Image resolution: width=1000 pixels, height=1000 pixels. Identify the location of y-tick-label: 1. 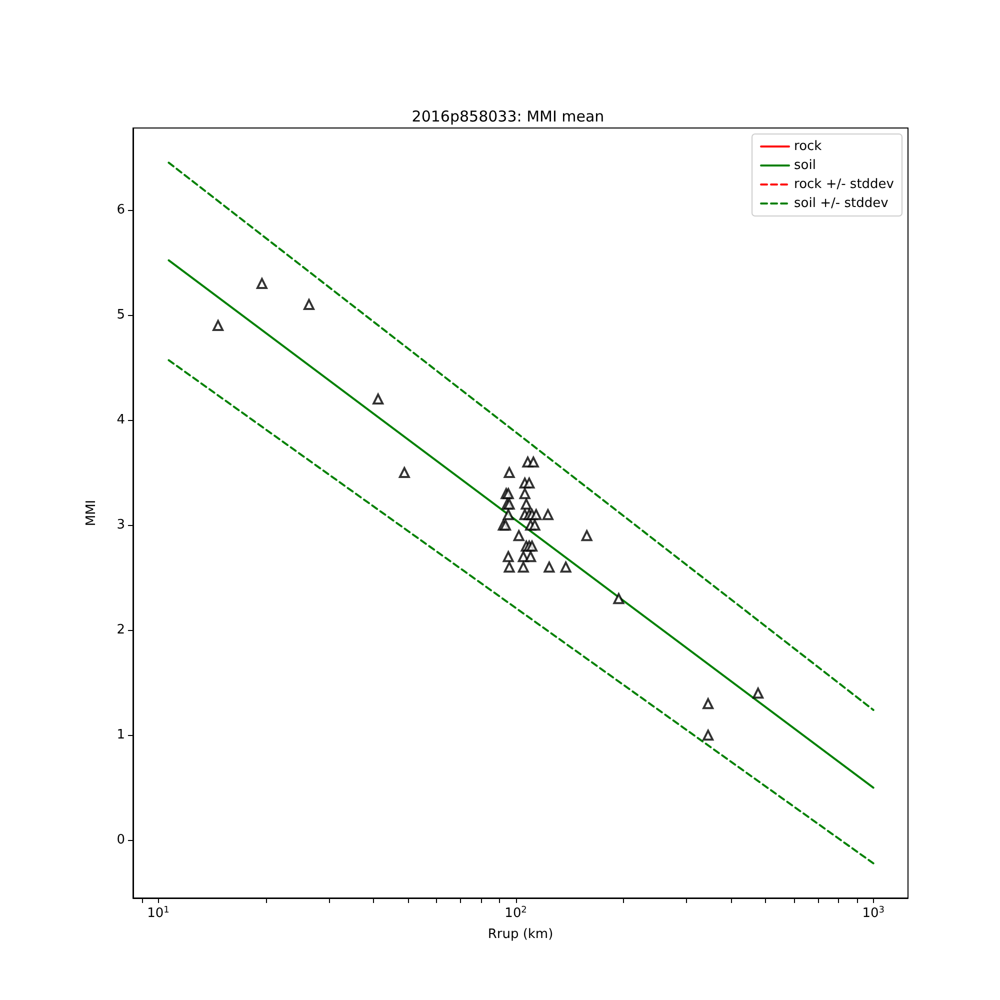
(120, 735).